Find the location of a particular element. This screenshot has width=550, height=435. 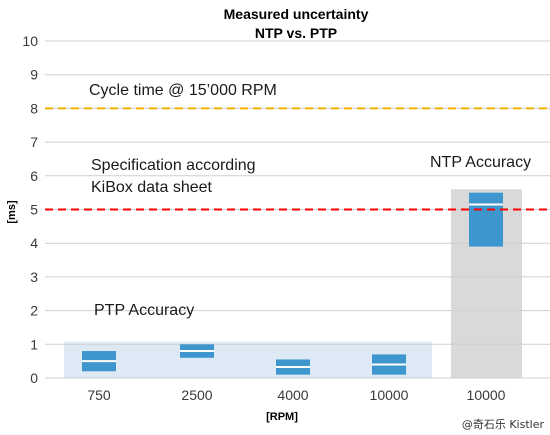

x-axis-label: [RPM] is located at coordinates (282, 417).